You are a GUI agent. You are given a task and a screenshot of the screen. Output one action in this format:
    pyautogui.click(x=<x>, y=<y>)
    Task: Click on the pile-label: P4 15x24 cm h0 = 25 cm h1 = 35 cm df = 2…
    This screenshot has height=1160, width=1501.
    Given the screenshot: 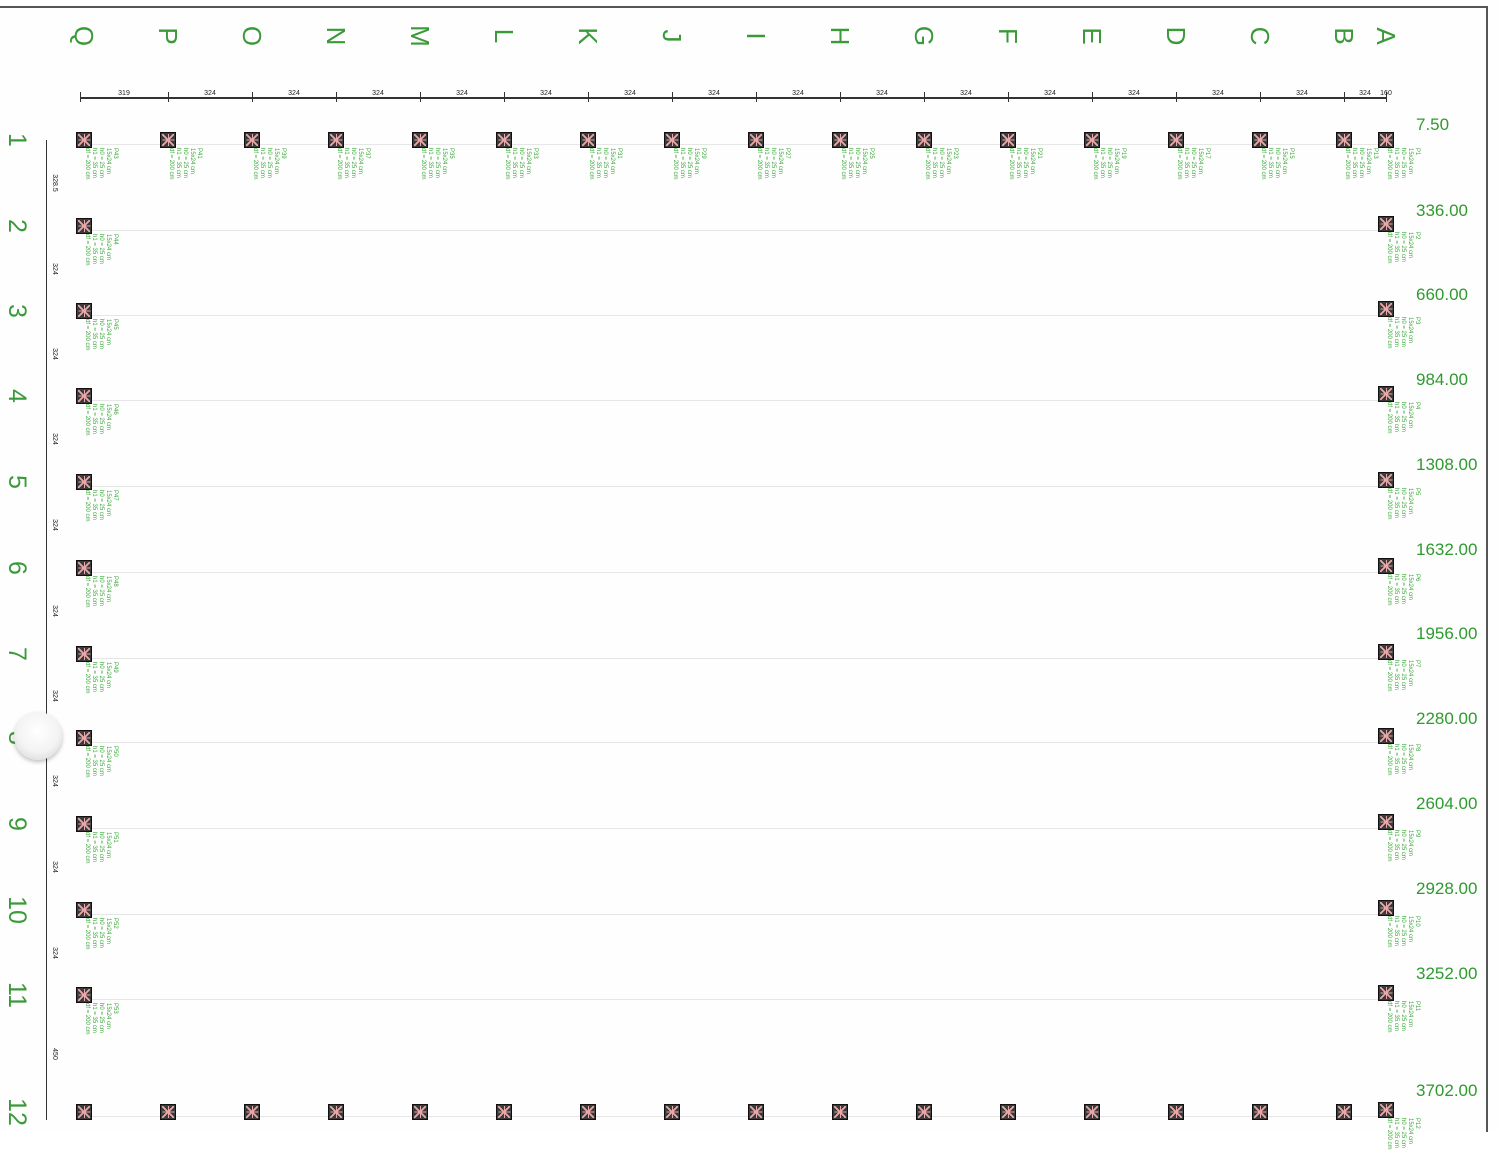 What is the action you would take?
    pyautogui.click(x=1403, y=418)
    